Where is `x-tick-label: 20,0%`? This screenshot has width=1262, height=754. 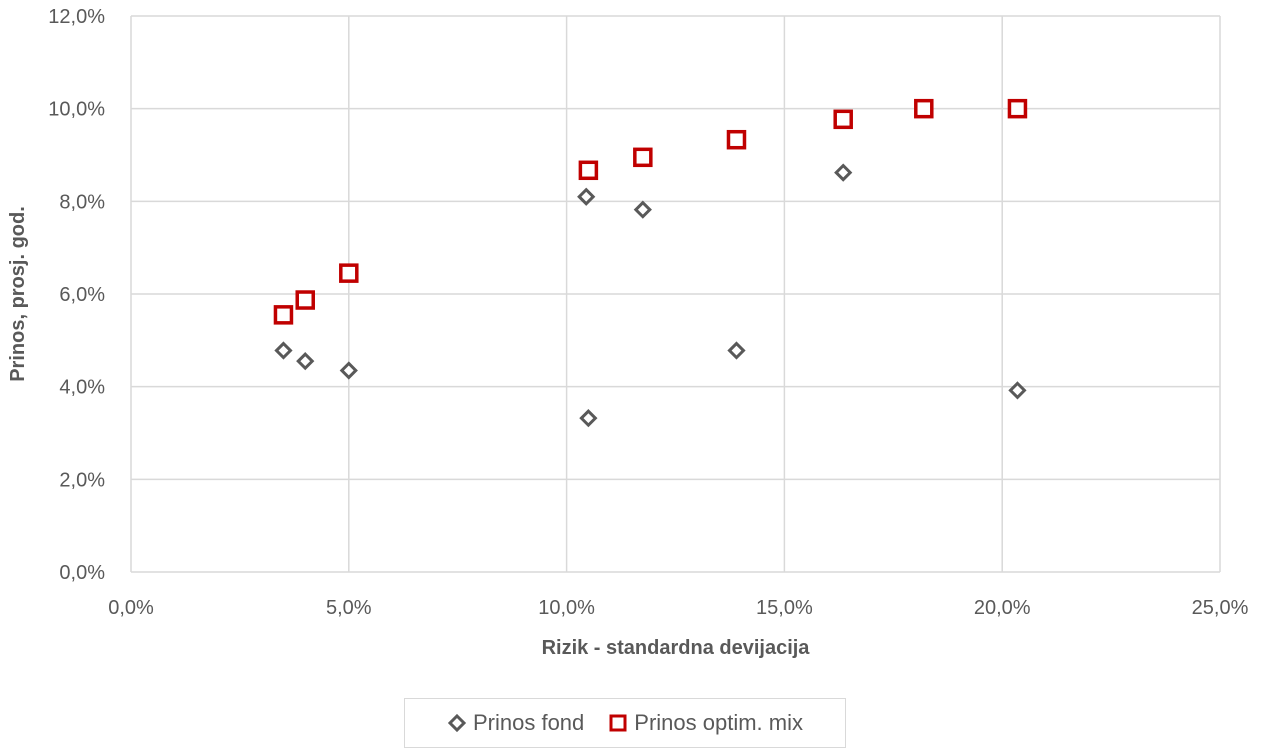
x-tick-label: 20,0% is located at coordinates (1002, 608).